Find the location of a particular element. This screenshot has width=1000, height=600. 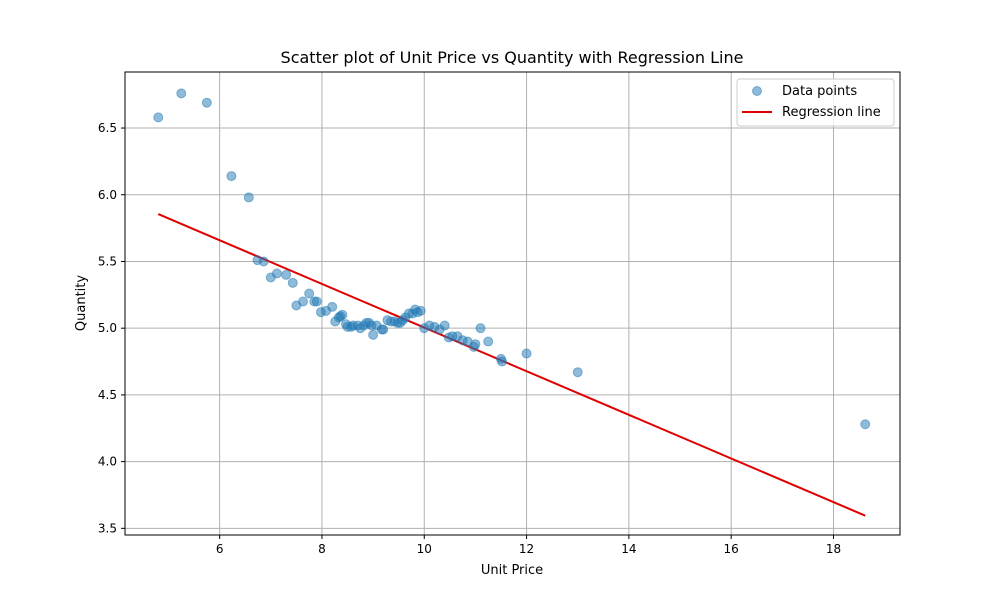

y-tick-label: 6.5 is located at coordinates (107, 128).